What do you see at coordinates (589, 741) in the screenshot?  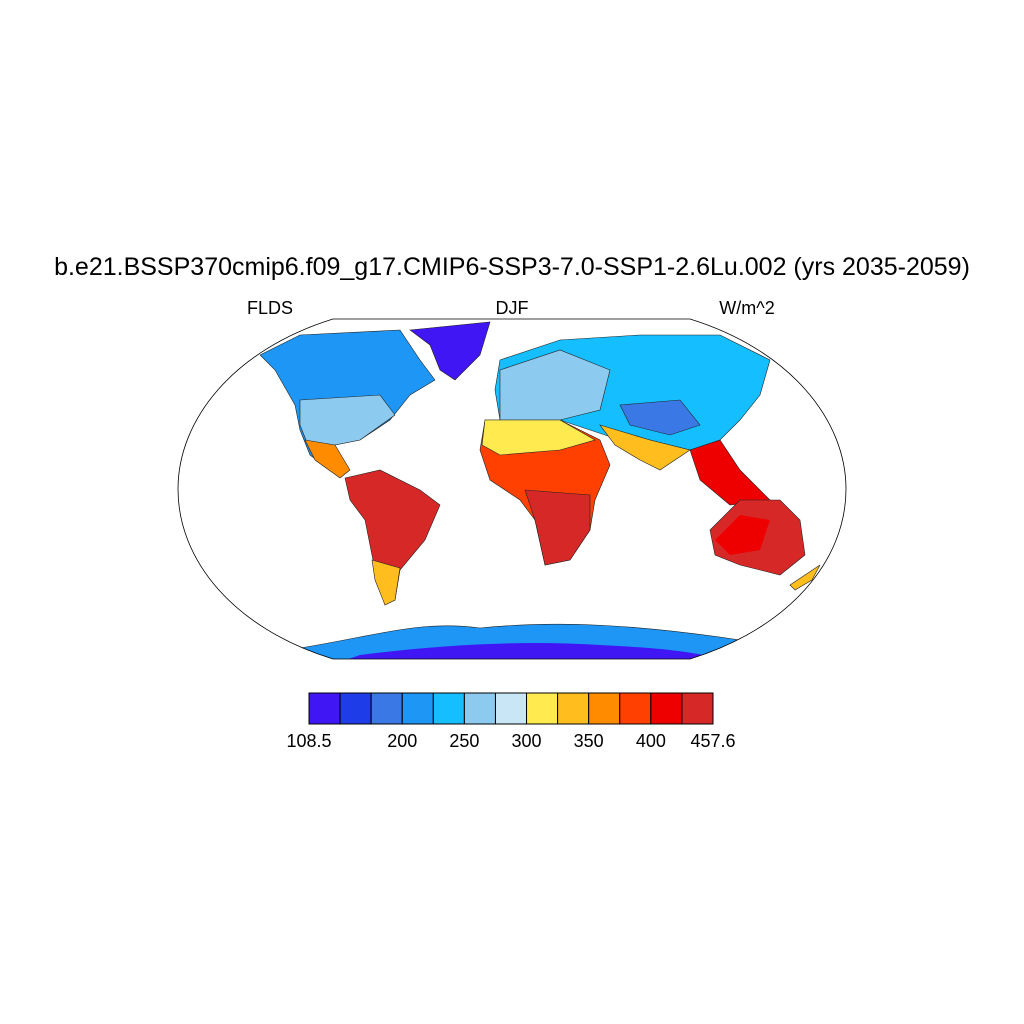 I see `colorbar-label: 350` at bounding box center [589, 741].